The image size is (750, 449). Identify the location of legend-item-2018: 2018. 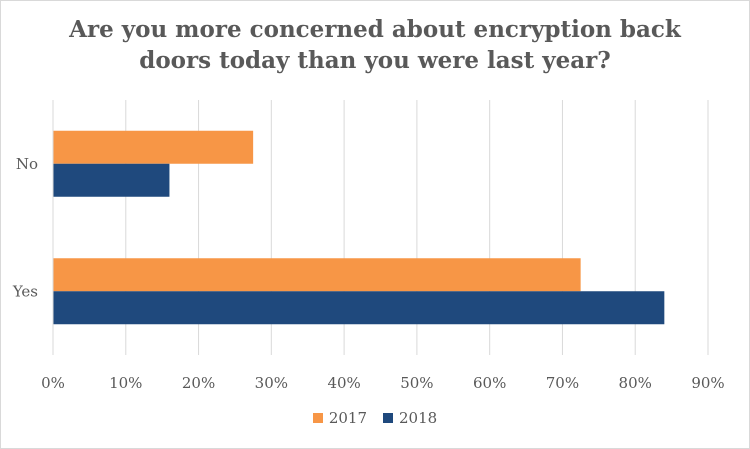
(410, 418).